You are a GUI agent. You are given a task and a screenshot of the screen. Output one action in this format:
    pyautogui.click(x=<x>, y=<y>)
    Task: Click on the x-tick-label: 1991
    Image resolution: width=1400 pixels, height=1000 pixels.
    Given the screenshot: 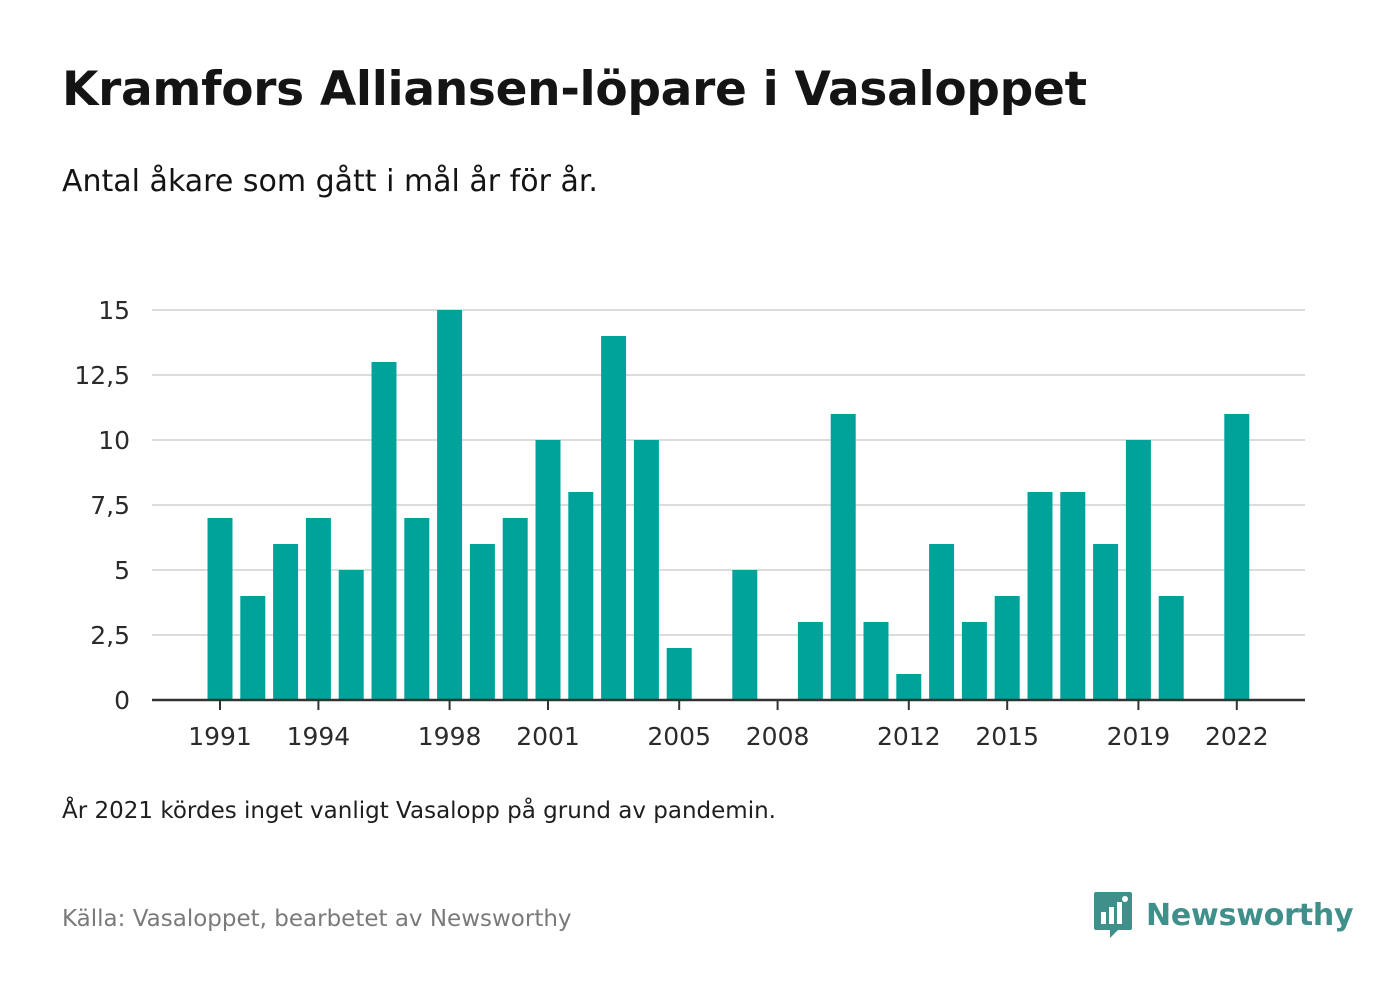 What is the action you would take?
    pyautogui.click(x=220, y=736)
    